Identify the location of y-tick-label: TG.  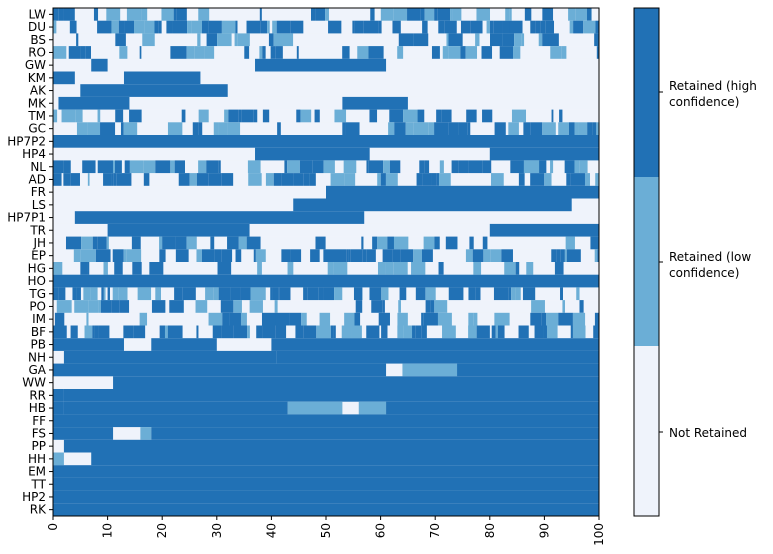
(37, 294).